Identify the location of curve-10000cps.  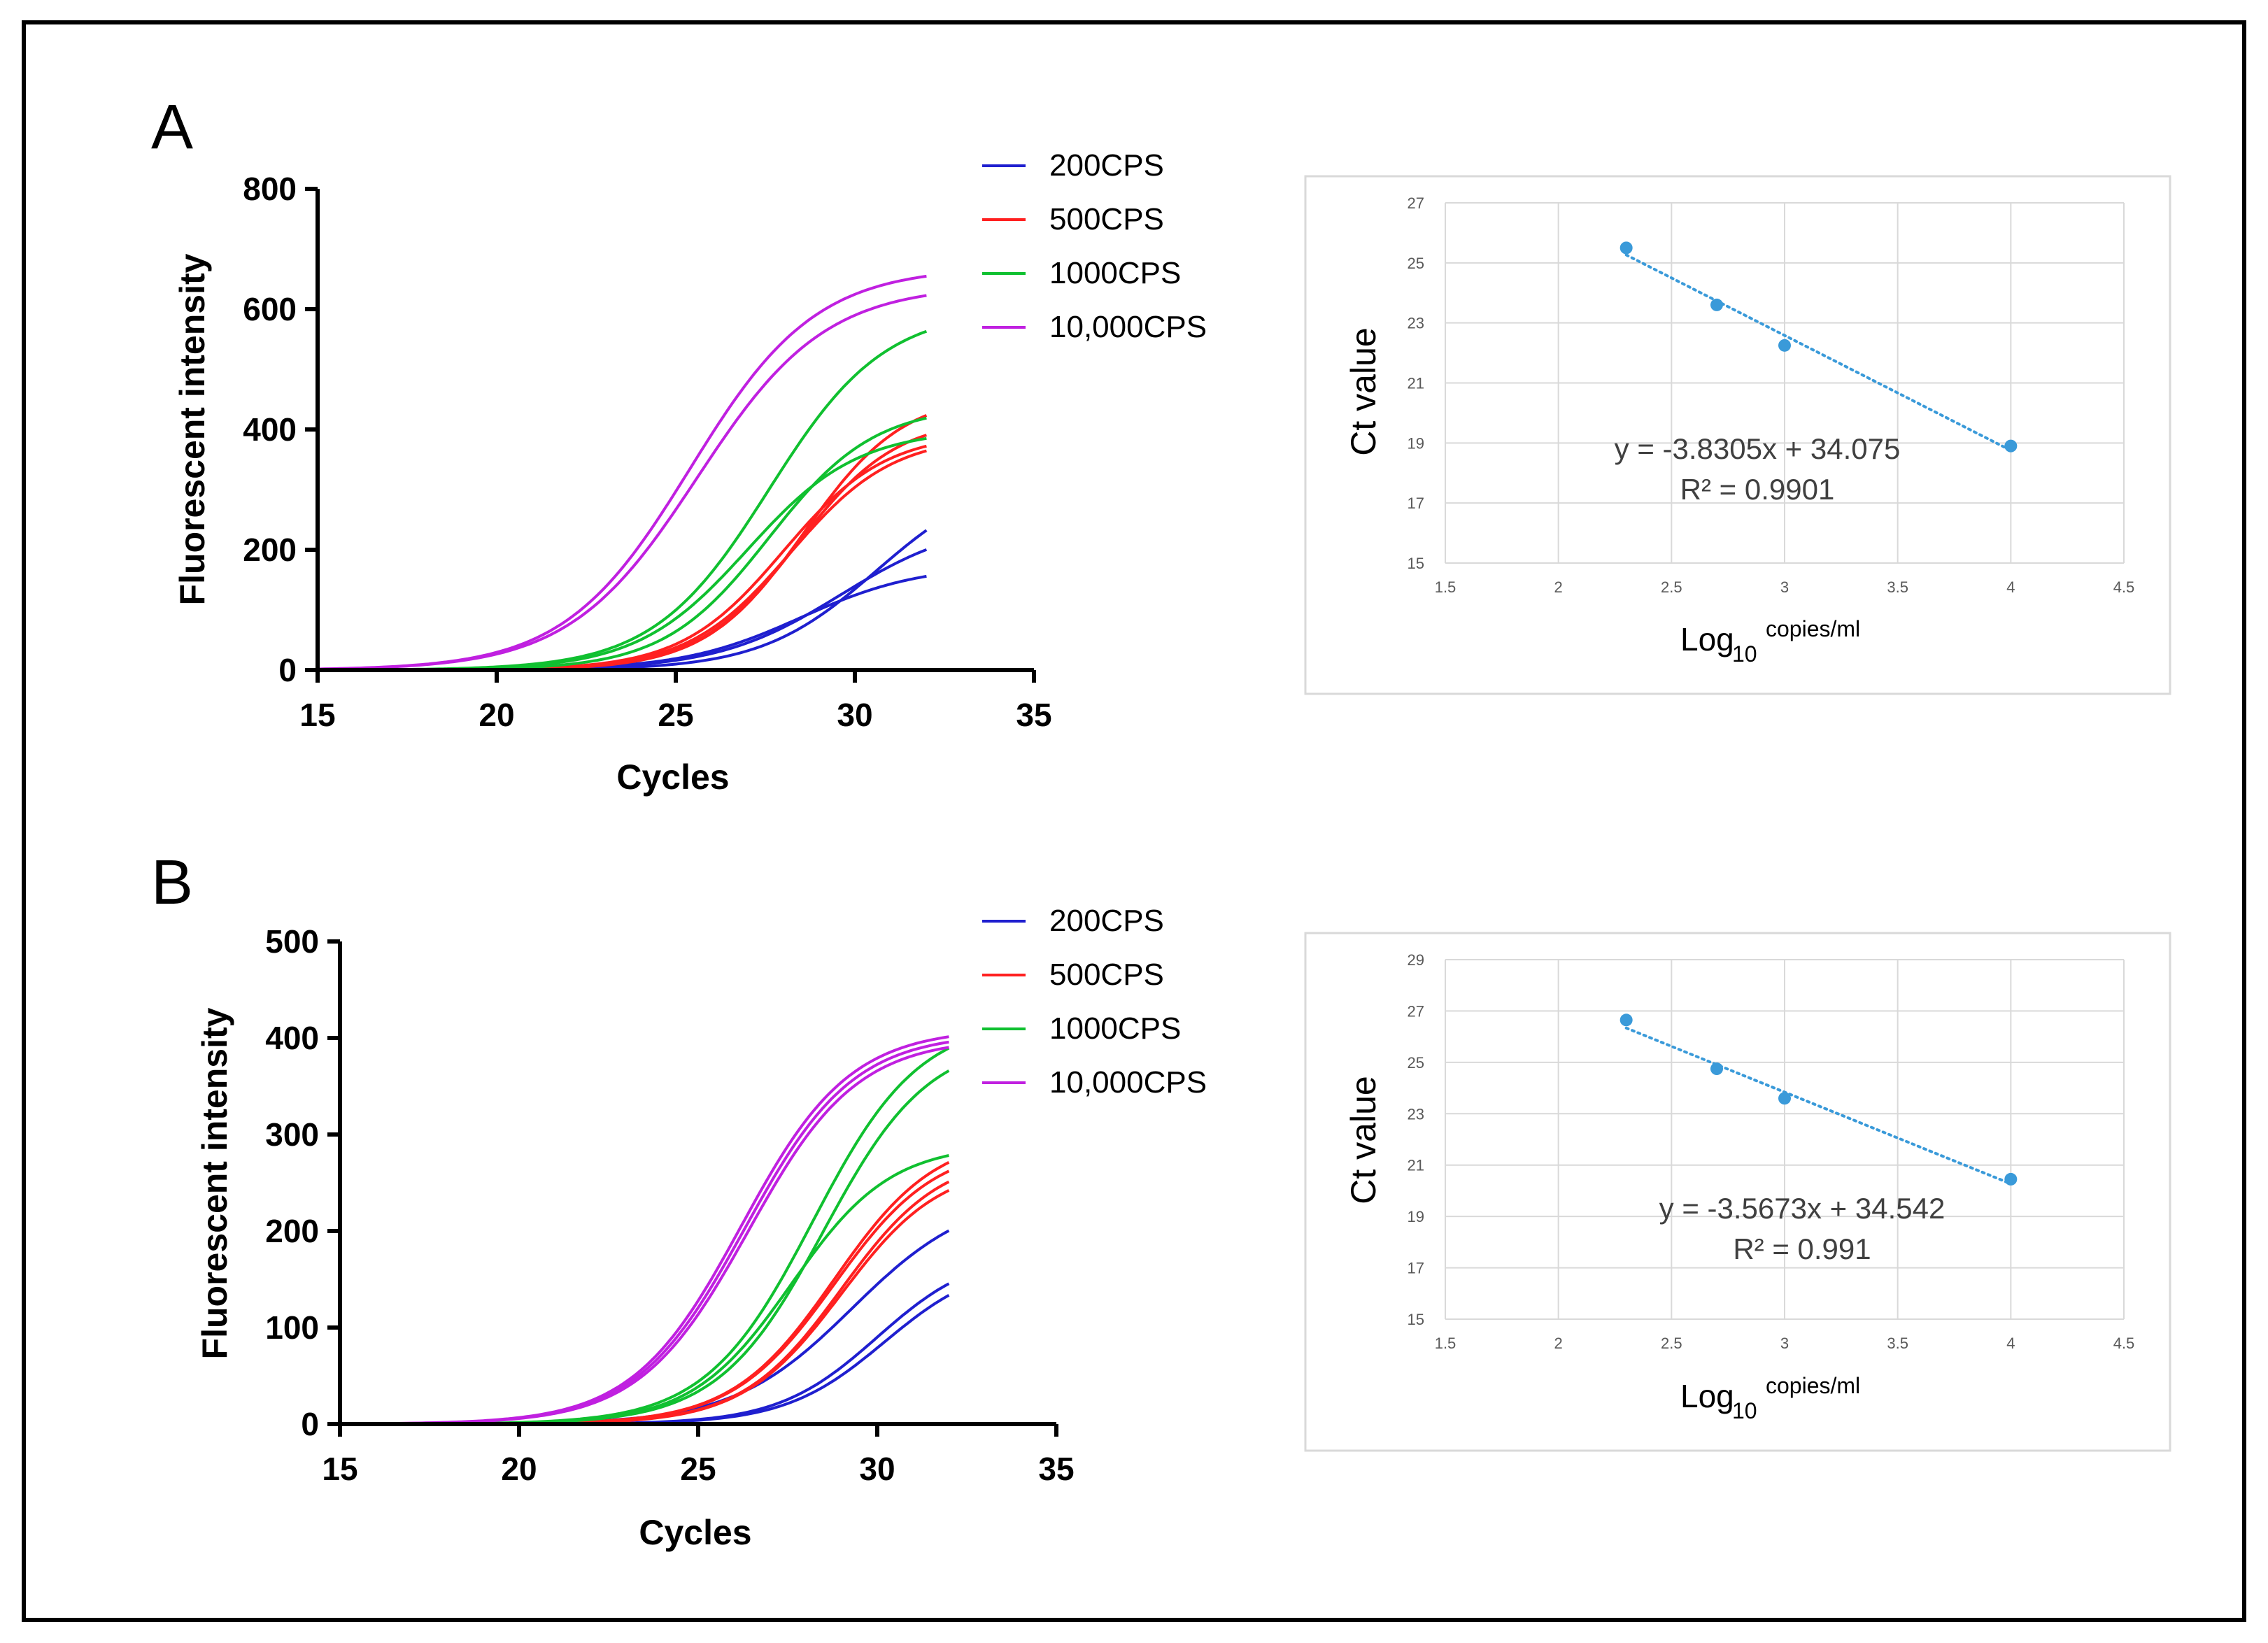
(622, 482).